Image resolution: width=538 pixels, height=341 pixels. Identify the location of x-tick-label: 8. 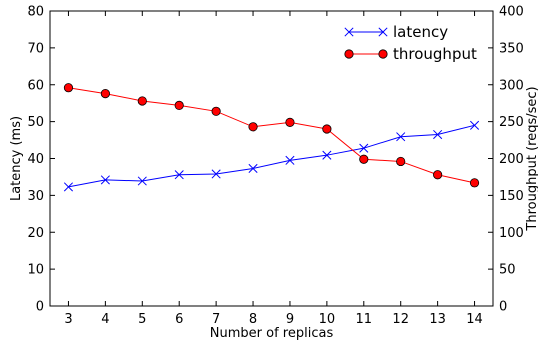
(253, 319).